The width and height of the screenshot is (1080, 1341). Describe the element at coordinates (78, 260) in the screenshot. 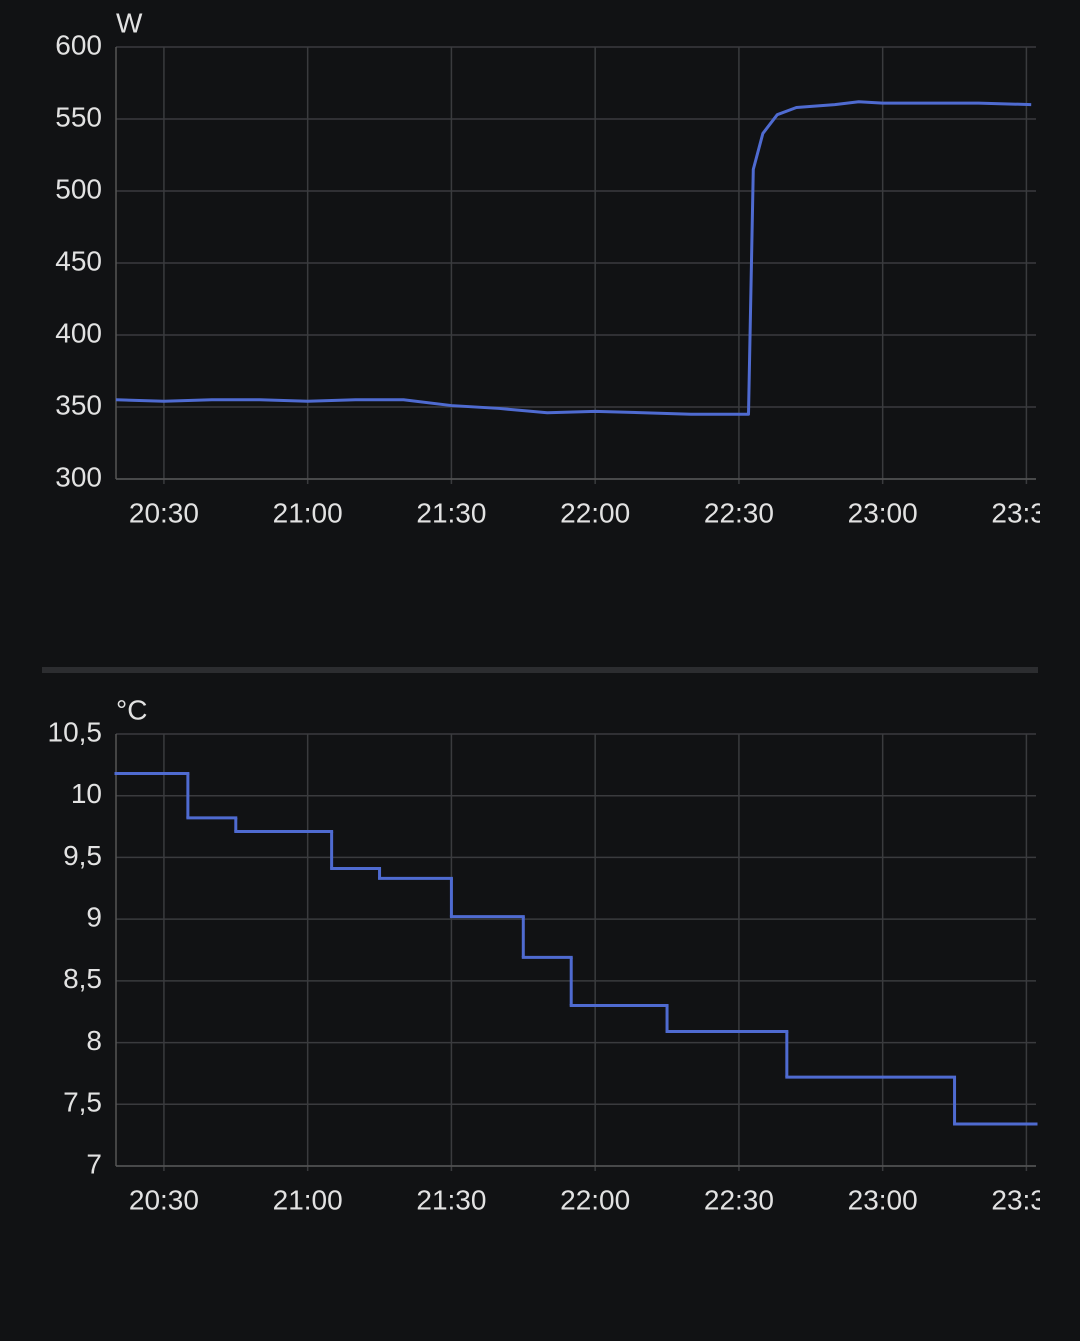

I see `y-tick-label: 450` at that location.